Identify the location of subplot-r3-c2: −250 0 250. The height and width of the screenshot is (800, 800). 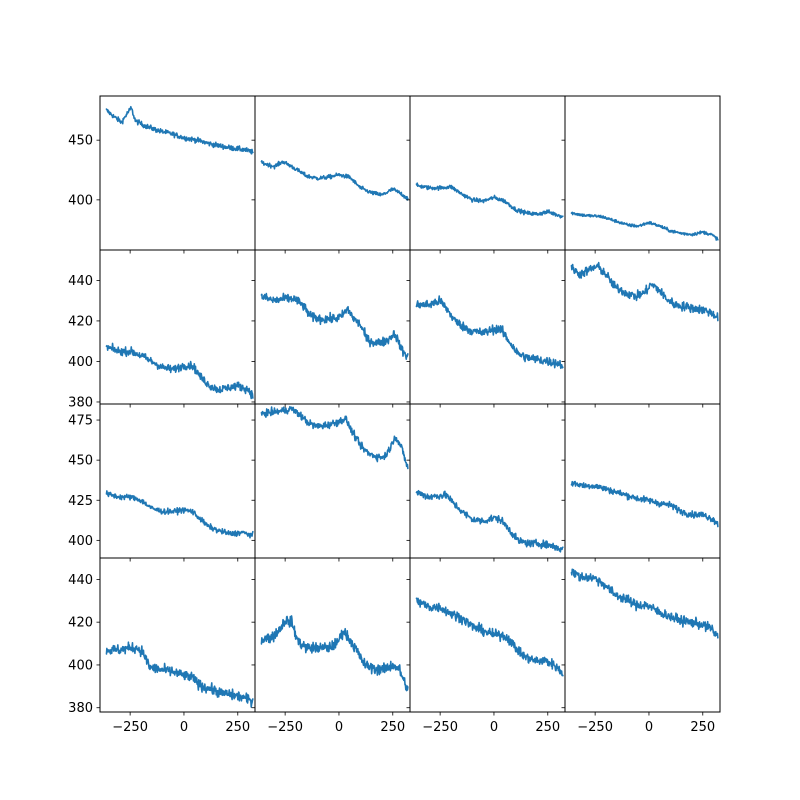
(486, 646).